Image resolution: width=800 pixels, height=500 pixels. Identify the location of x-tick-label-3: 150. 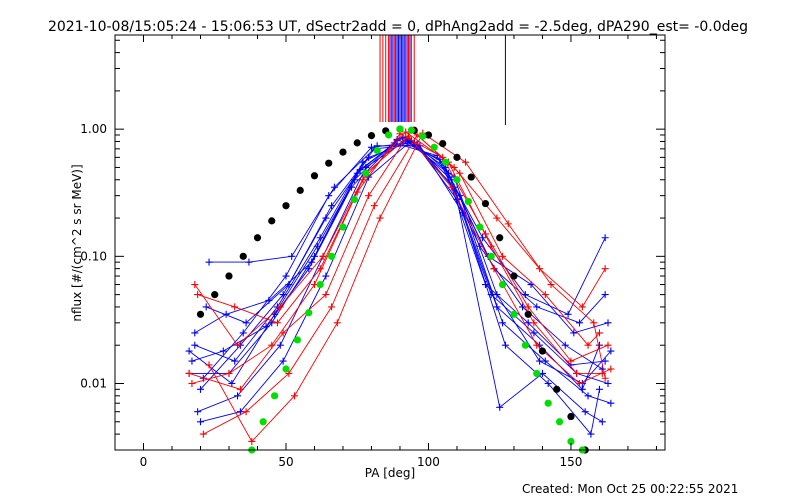
(571, 462).